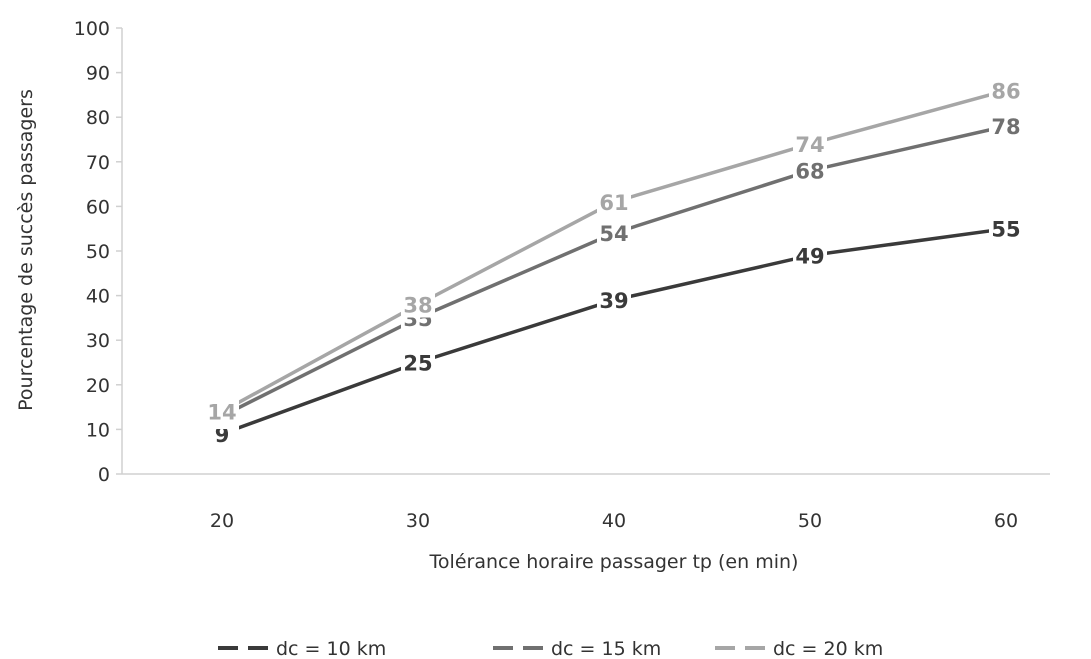 The width and height of the screenshot is (1091, 659). What do you see at coordinates (614, 521) in the screenshot?
I see `x-tick-label: 40` at bounding box center [614, 521].